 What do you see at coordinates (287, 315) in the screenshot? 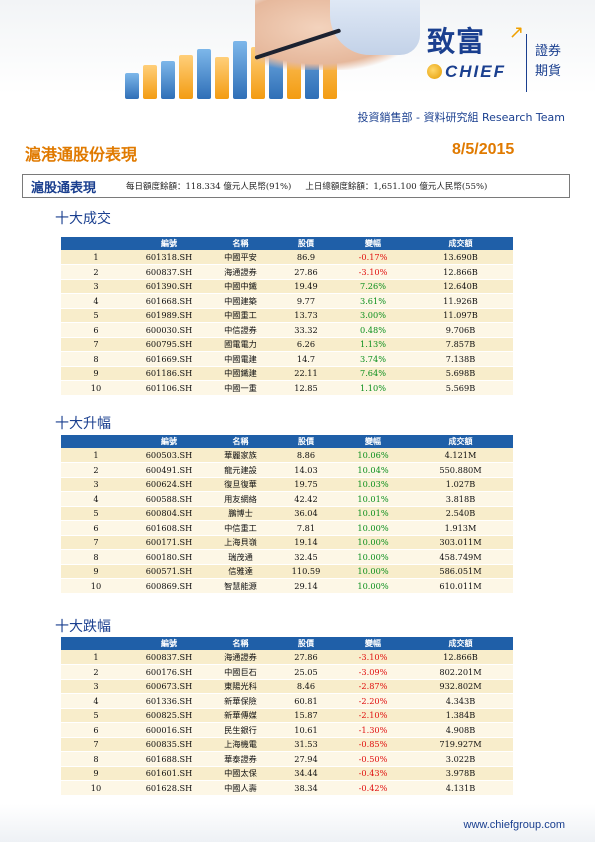
I see `table-row: 5 601989.SH 中國重工 13.73 3.00% 11.097B` at bounding box center [287, 315].